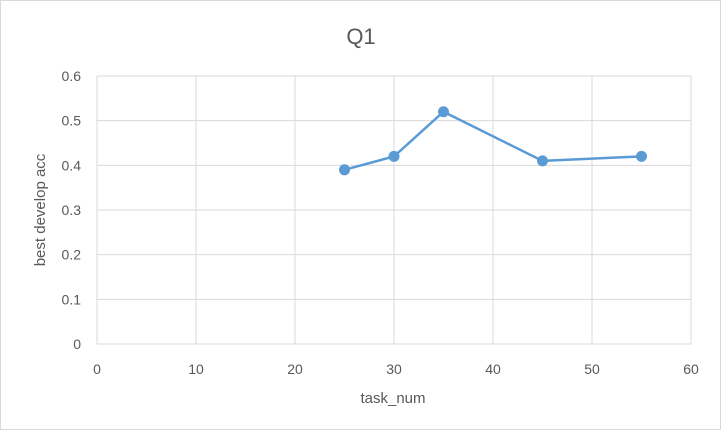 This screenshot has width=721, height=434. I want to click on y-tick-label: 0.4, so click(72, 165).